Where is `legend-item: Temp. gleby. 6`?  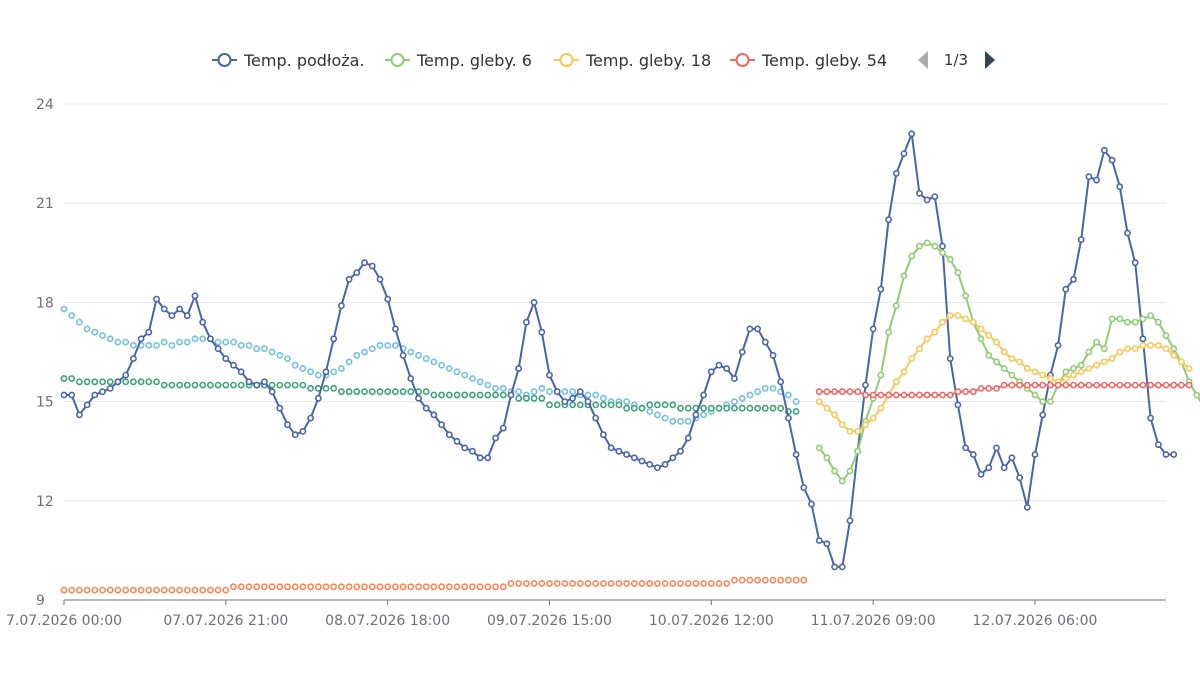
legend-item: Temp. gleby. 6 is located at coordinates (458, 60).